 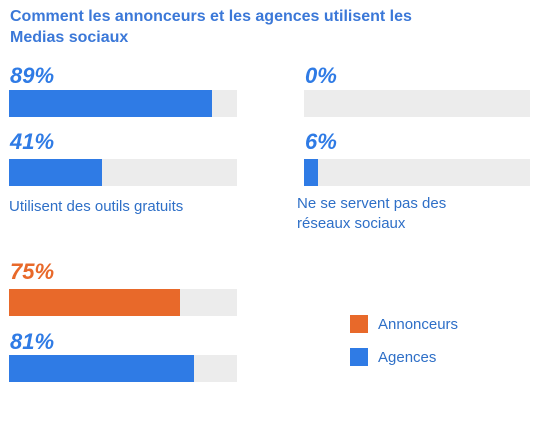 What do you see at coordinates (32, 75) in the screenshot?
I see `value-label-group1-bar1: 89%` at bounding box center [32, 75].